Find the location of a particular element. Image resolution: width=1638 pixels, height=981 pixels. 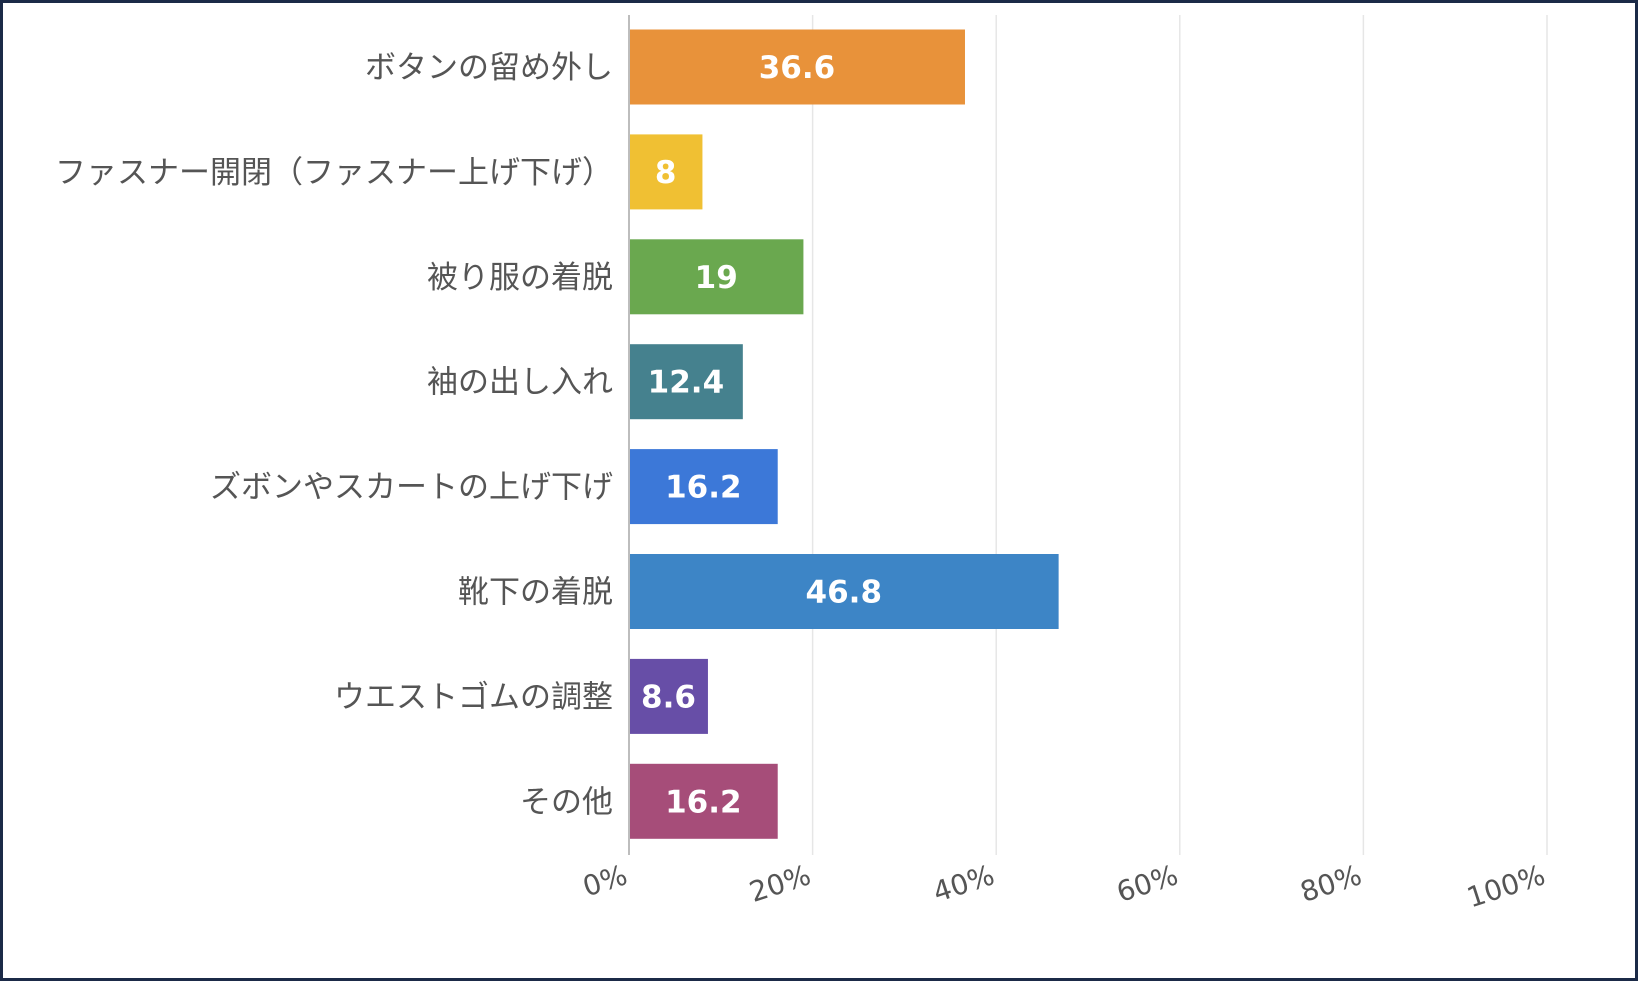

category-label: 被り服の着脱 is located at coordinates (520, 278).